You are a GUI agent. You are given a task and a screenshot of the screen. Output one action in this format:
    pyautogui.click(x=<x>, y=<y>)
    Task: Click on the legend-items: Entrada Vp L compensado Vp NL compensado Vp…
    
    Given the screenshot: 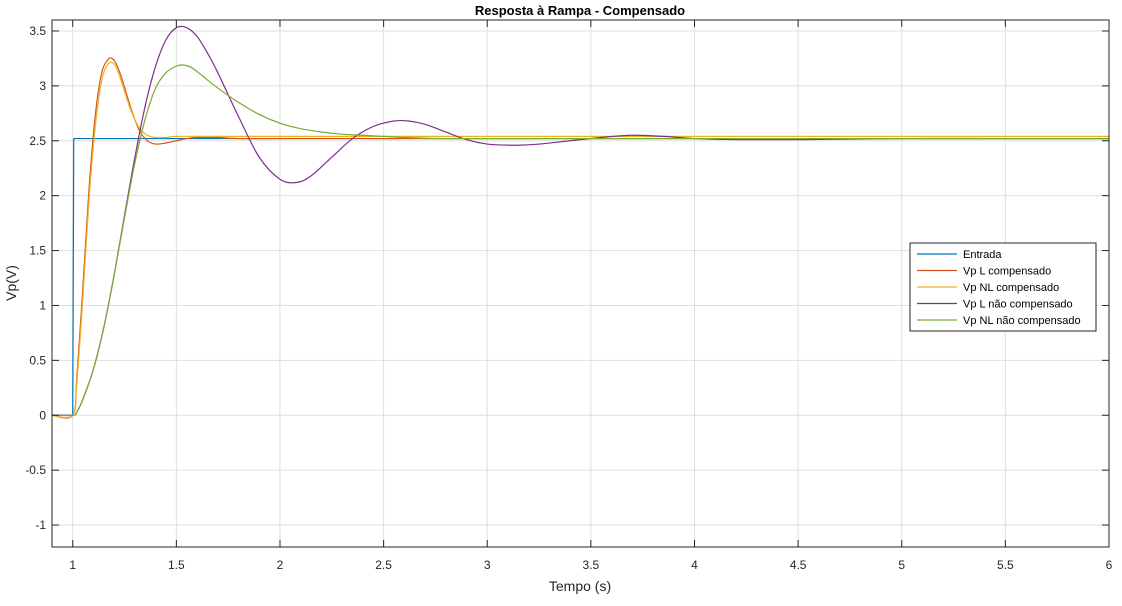 What is the action you would take?
    pyautogui.click(x=999, y=288)
    